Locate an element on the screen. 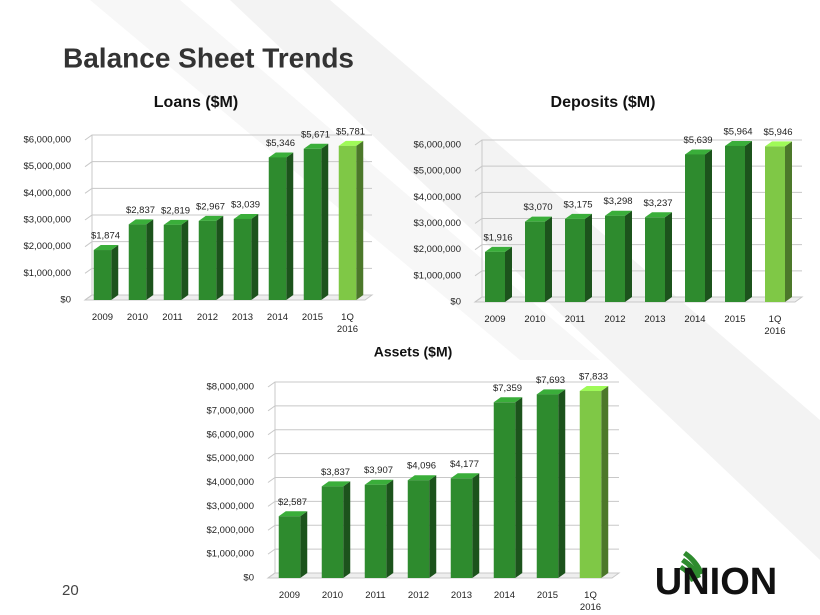 The height and width of the screenshot is (615, 820). value-label: $3,298 is located at coordinates (617, 201).